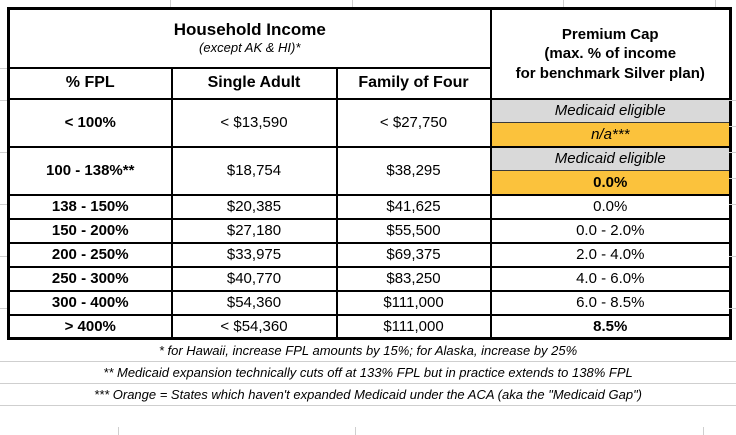  What do you see at coordinates (254, 83) in the screenshot?
I see `col-header-single-adult: Single Adult` at bounding box center [254, 83].